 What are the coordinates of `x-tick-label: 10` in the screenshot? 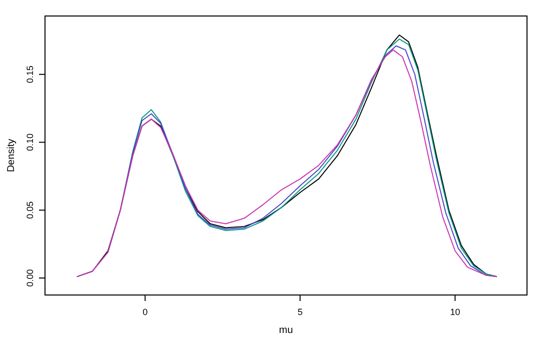 It's located at (455, 312).